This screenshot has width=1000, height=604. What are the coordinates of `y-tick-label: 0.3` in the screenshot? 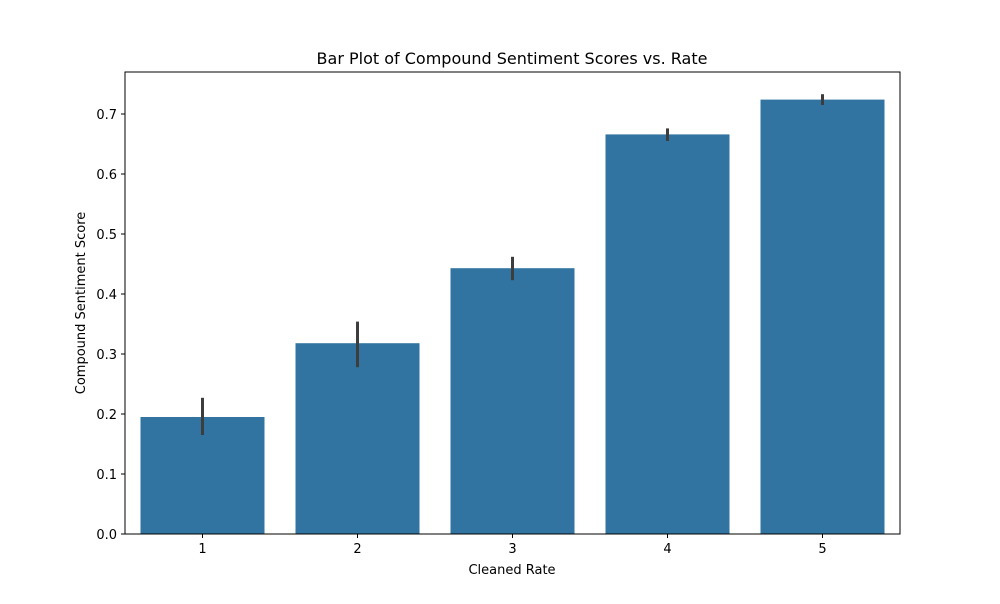 It's located at (106, 355).